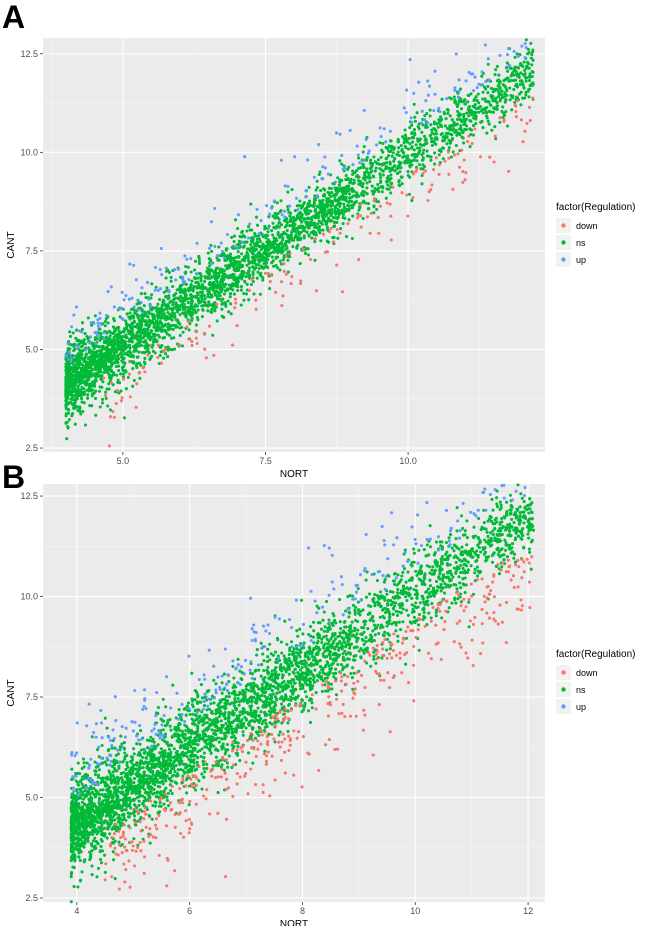  Describe the element at coordinates (265, 461) in the screenshot. I see `x-tick-label: 7.5` at that location.